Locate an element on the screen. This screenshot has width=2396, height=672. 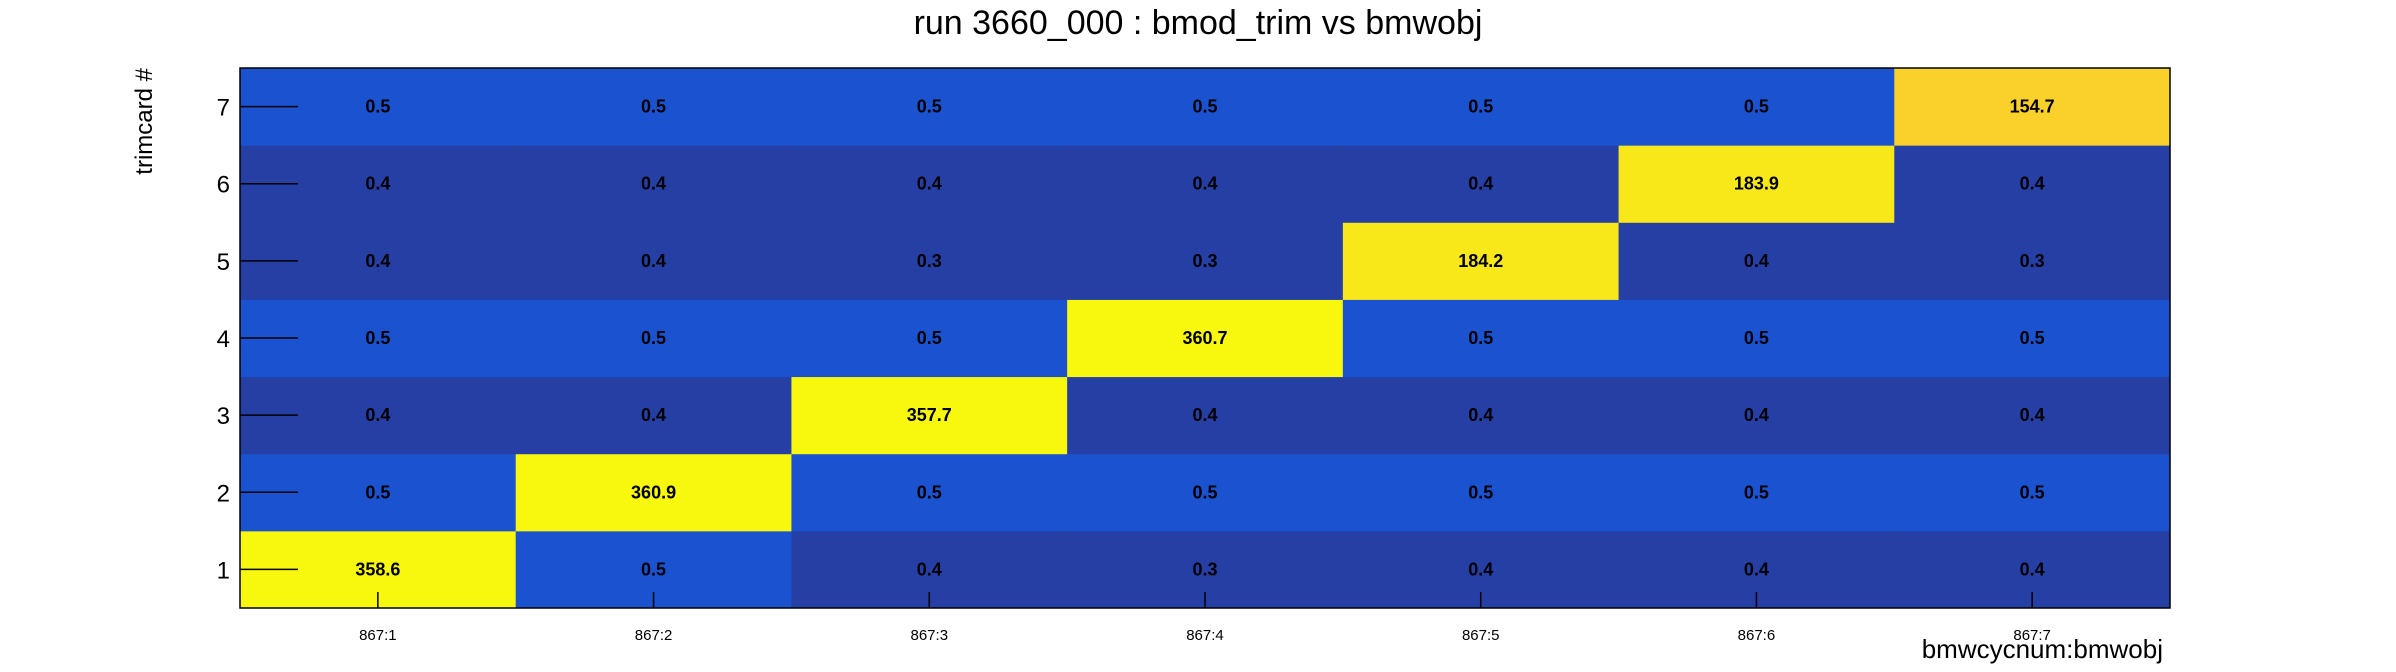
cell-value-label: 357.7 is located at coordinates (929, 415).